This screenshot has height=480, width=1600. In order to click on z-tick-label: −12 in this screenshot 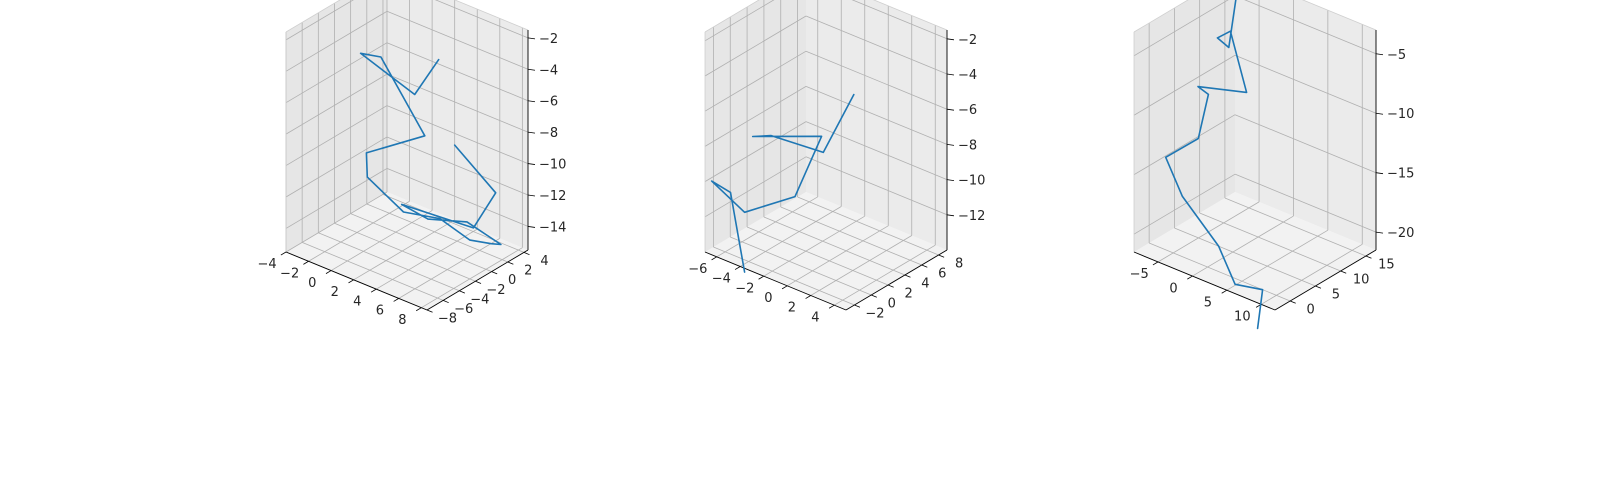, I will do `click(552, 196)`.